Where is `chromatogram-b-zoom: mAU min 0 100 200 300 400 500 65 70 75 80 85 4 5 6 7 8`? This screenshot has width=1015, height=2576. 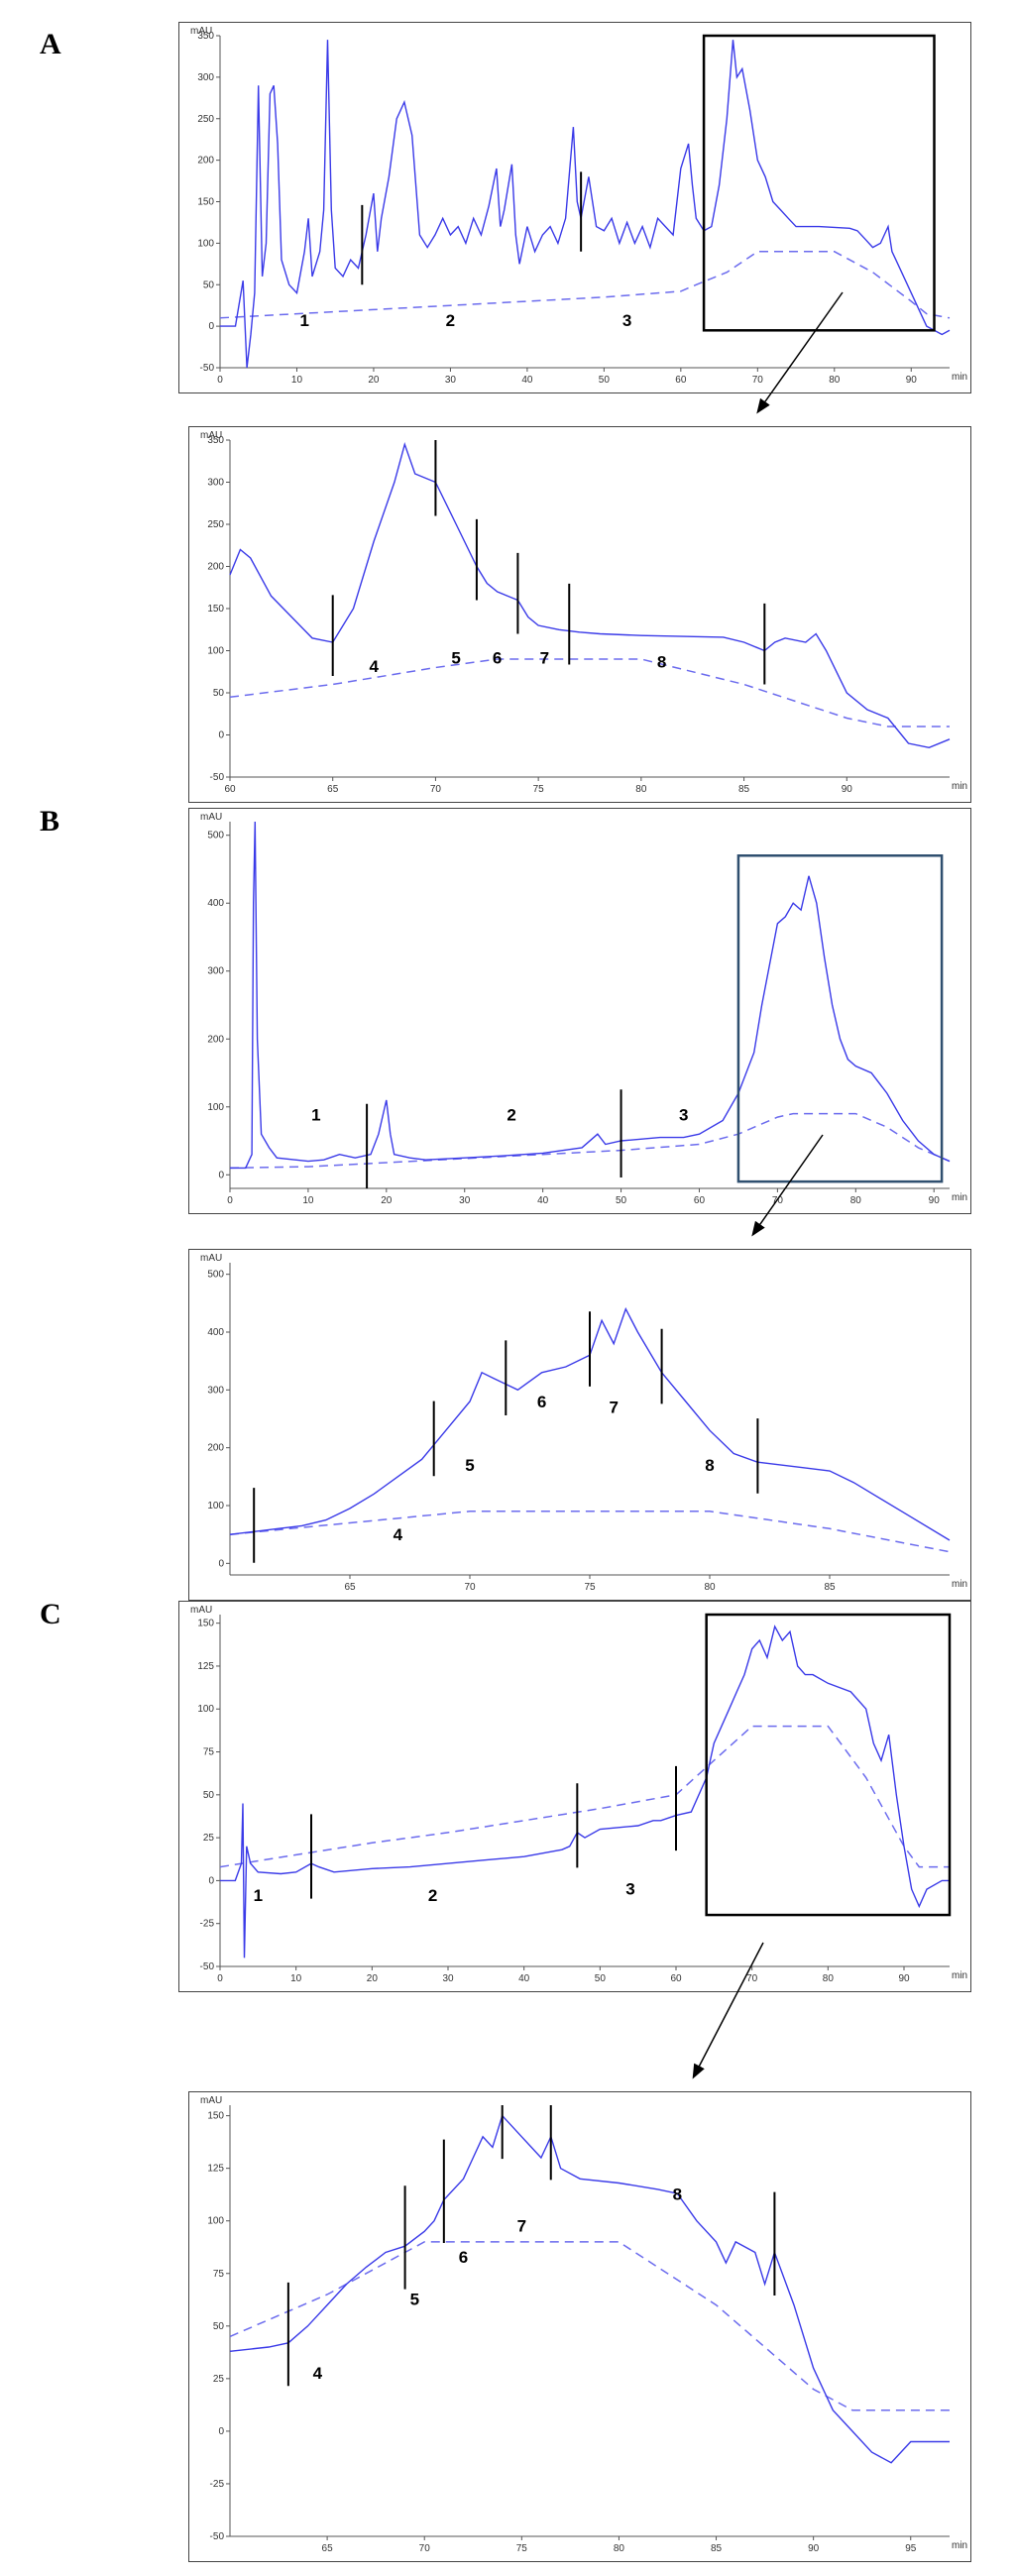
chromatogram-b-zoom: mAU min 0 100 200 300 400 500 65 70 75 80 85 4 5 6 7 8 is located at coordinates (579, 1425).